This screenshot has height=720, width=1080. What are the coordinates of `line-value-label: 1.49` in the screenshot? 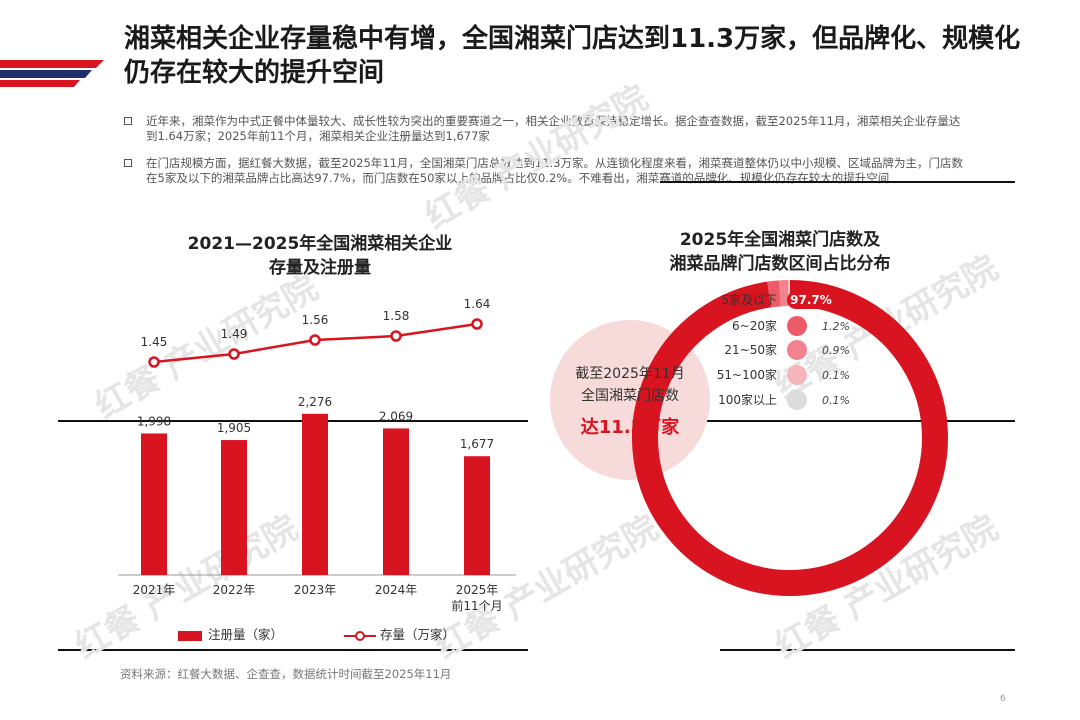 It's located at (234, 334).